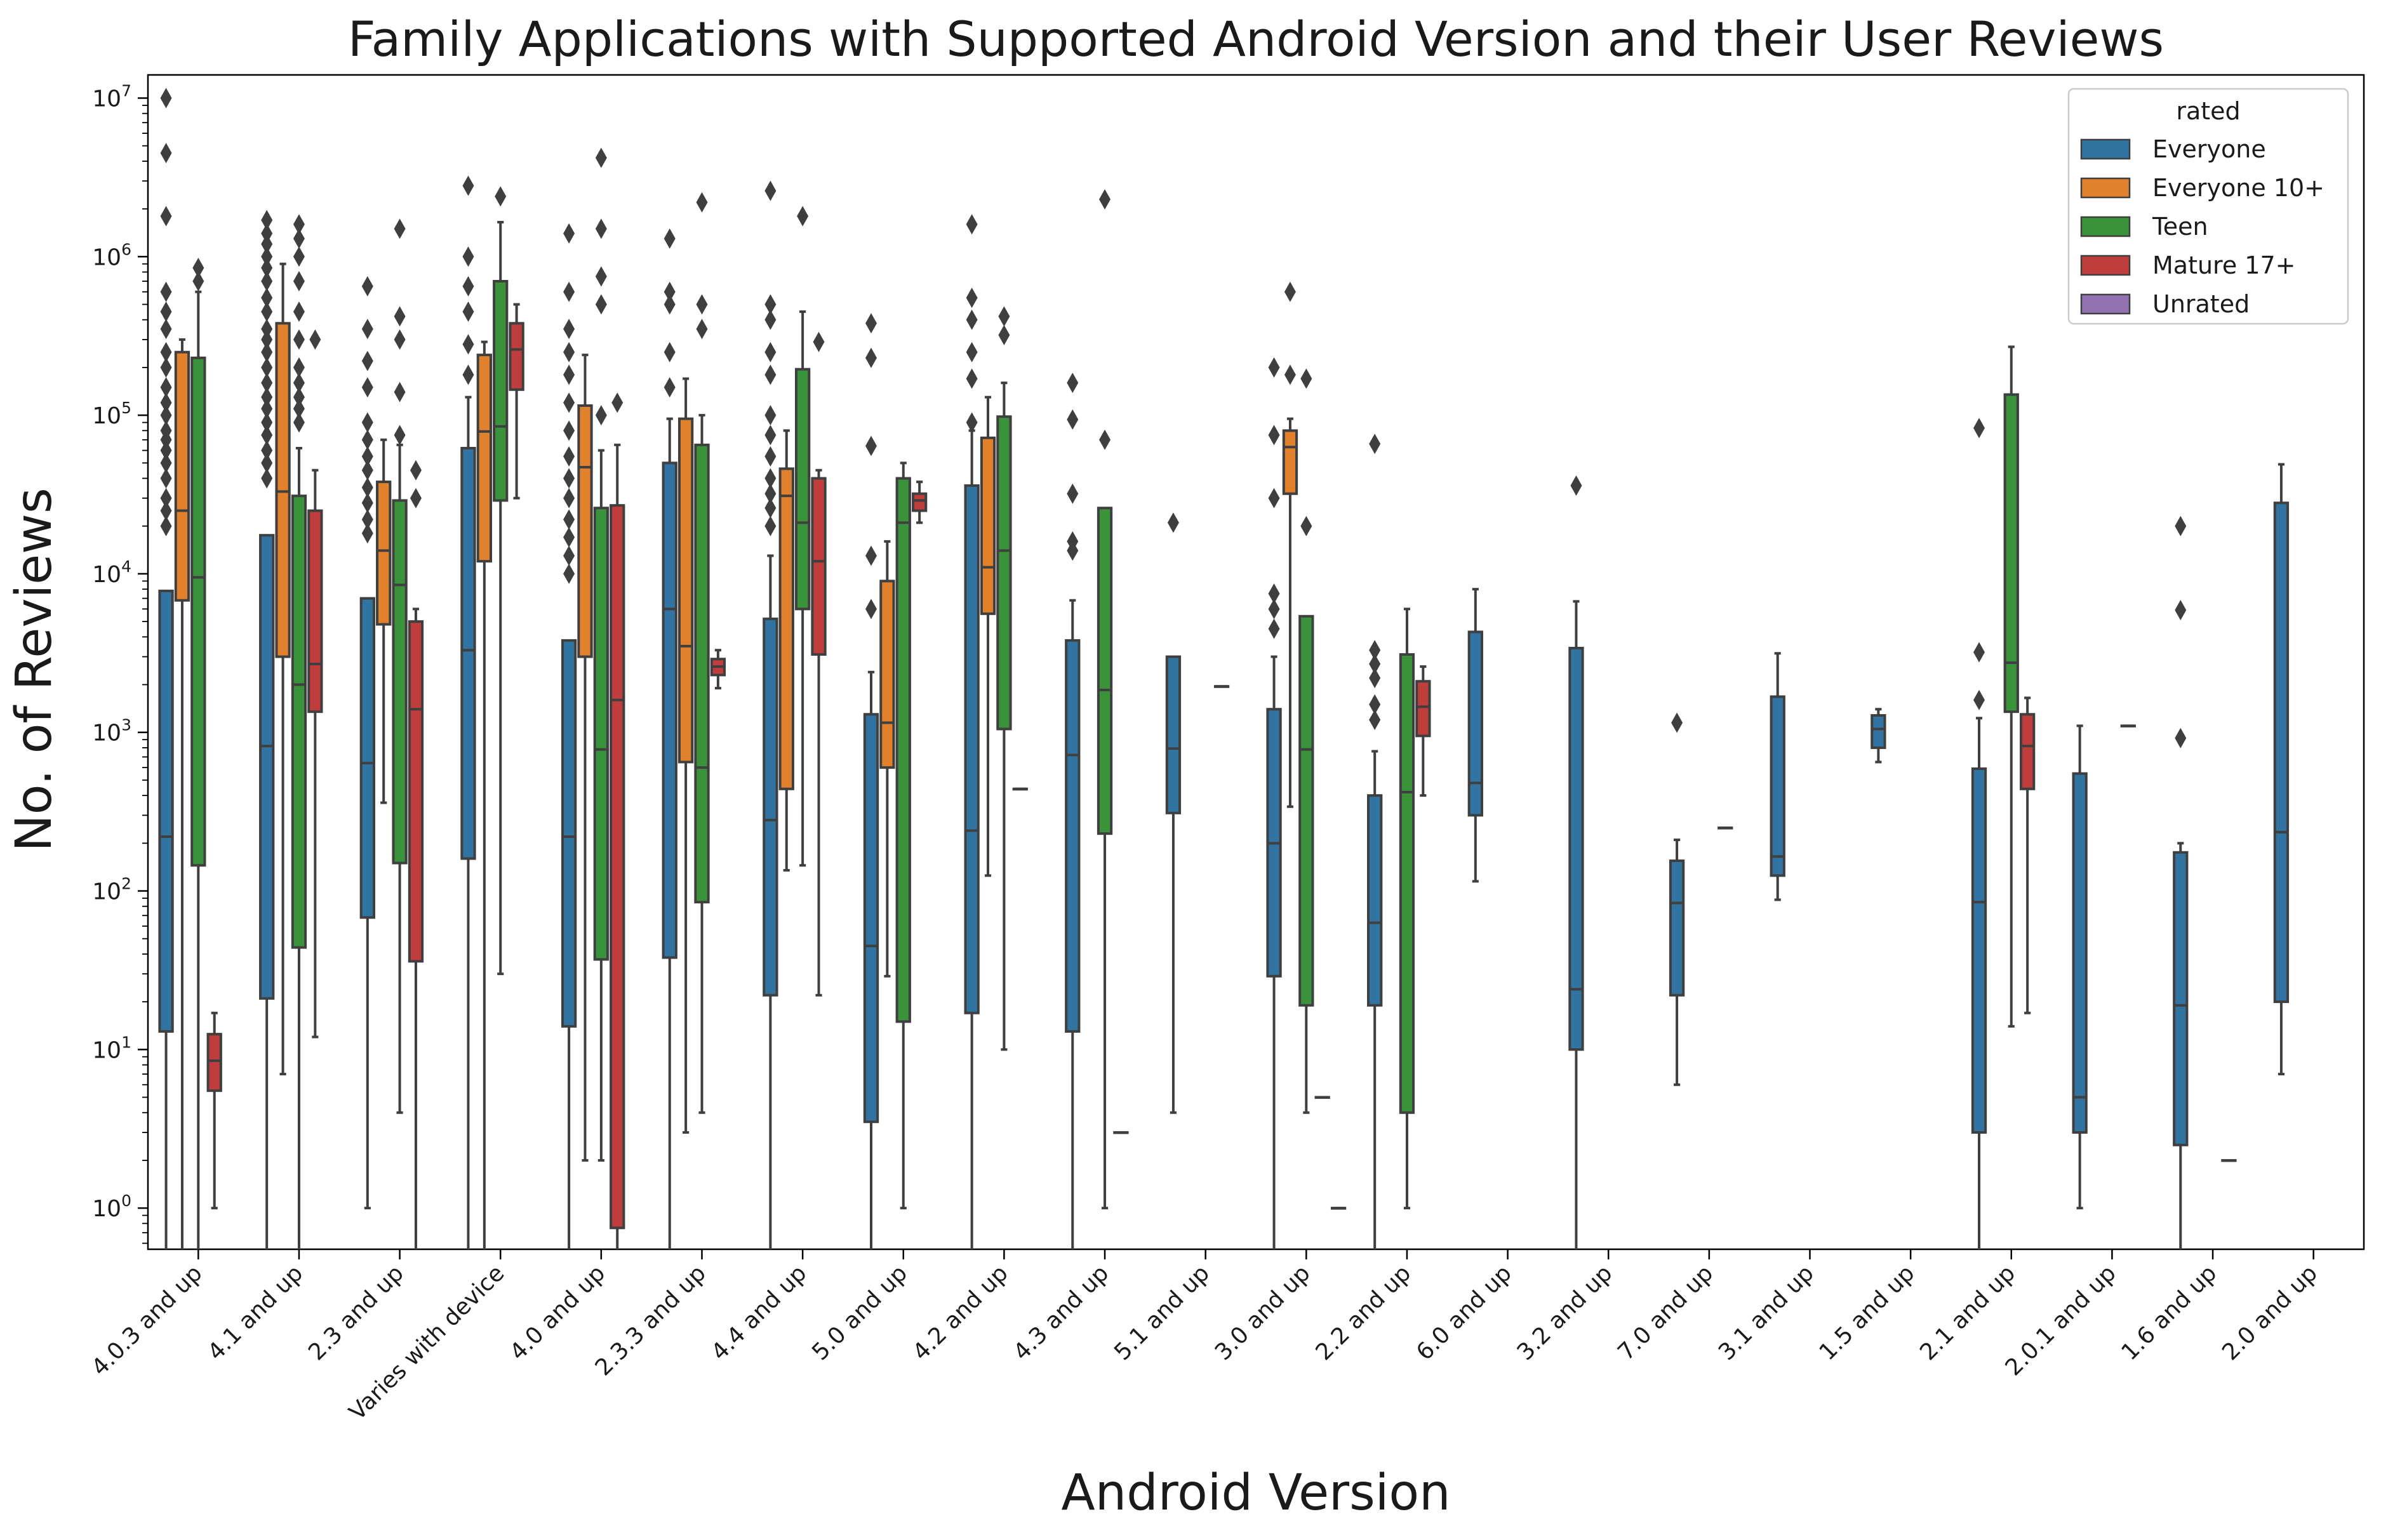 The width and height of the screenshot is (2381, 1540). Describe the element at coordinates (819, 664) in the screenshot. I see `box-mature-17--6` at that location.